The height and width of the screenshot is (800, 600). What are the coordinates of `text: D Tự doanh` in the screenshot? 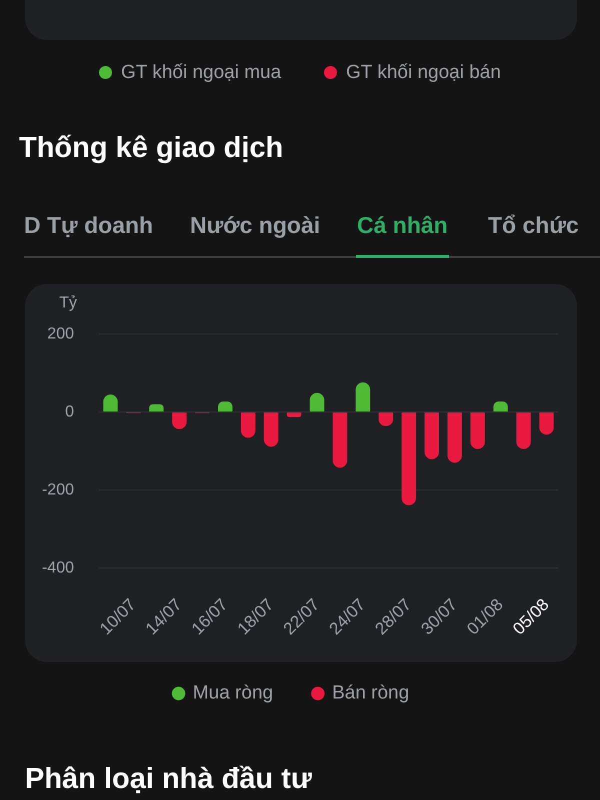 It's located at (89, 225).